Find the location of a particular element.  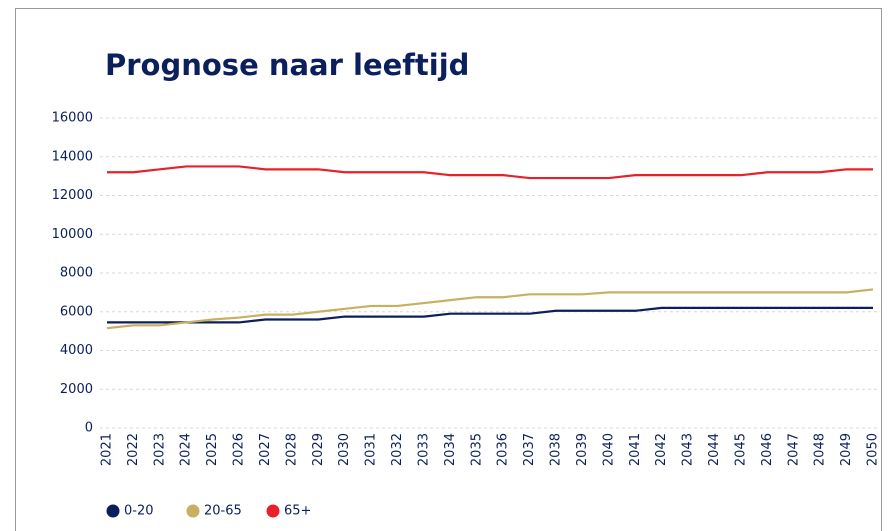

y-tick-label: 12000 is located at coordinates (72, 195).